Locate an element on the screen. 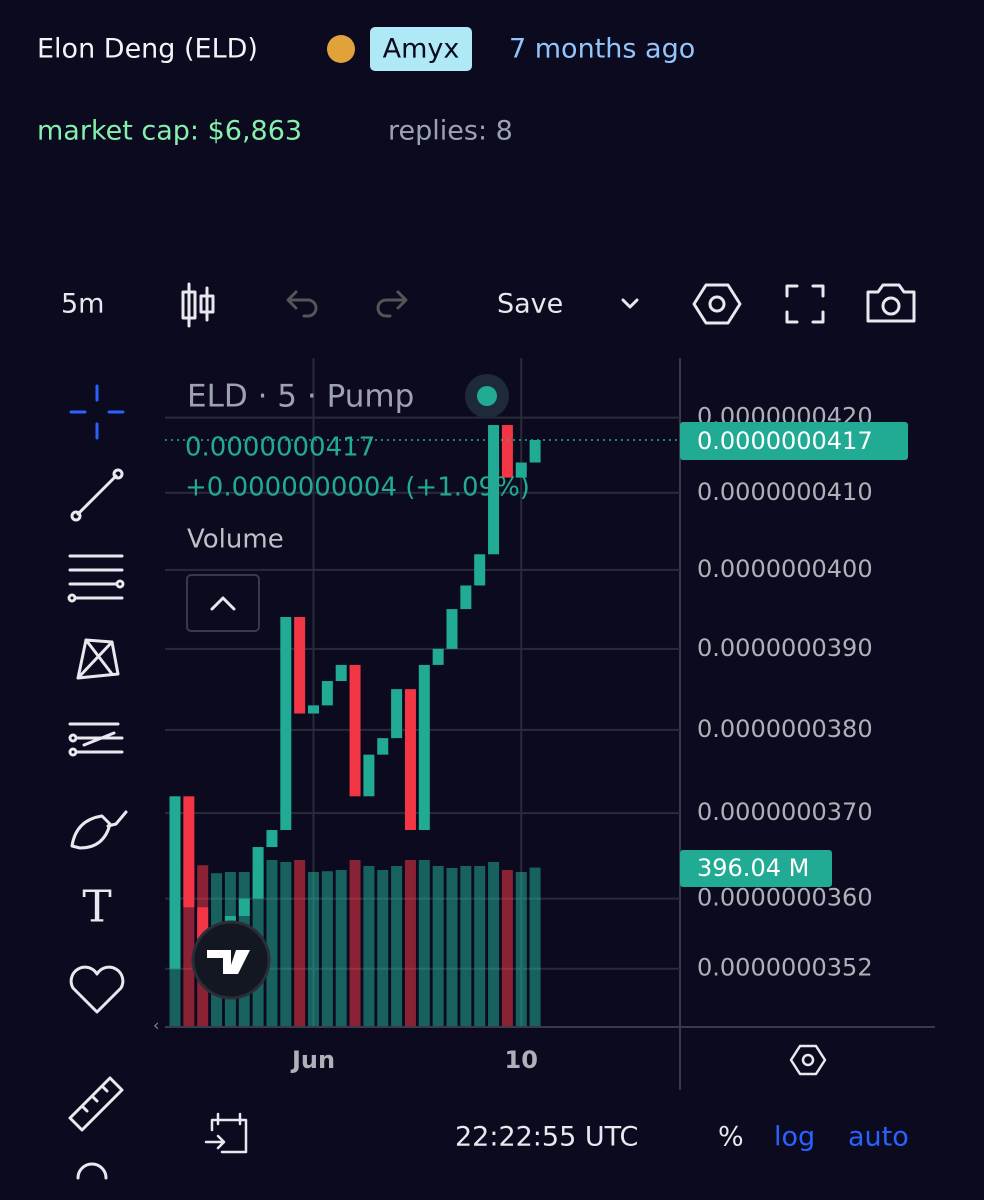 The width and height of the screenshot is (984, 1200). fullscreen-icon is located at coordinates (805, 304).